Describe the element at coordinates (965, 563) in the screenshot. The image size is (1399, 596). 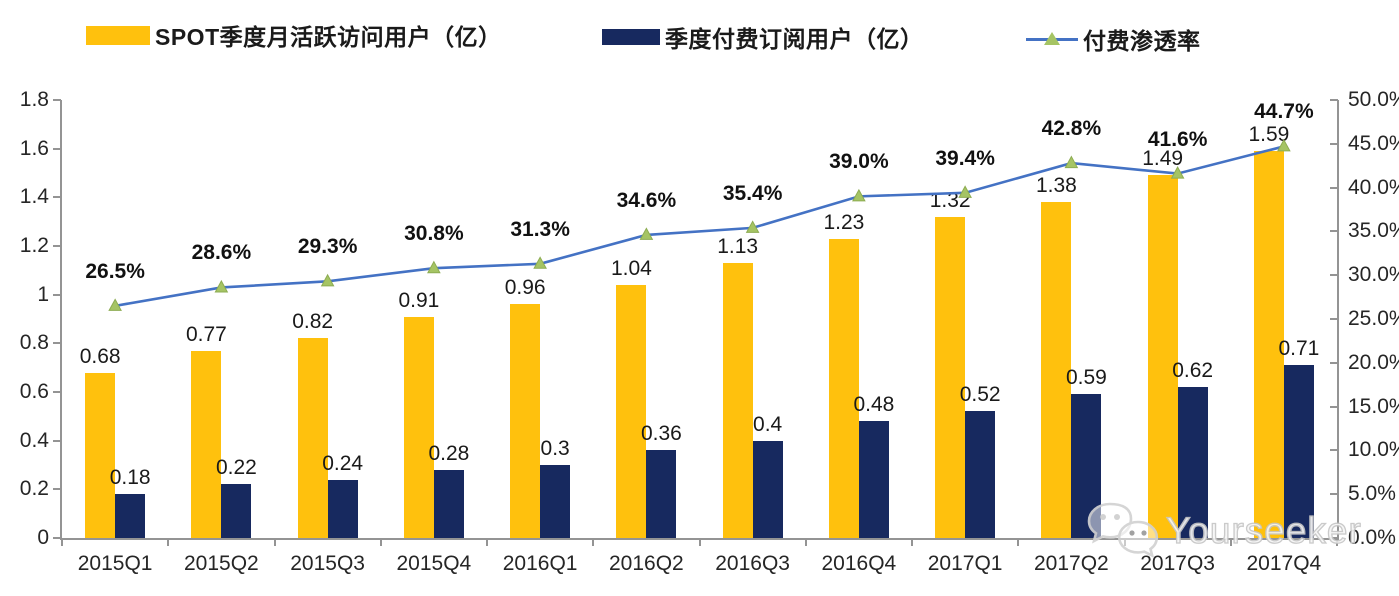
I see `x-axis-category-label: 2017Q1` at that location.